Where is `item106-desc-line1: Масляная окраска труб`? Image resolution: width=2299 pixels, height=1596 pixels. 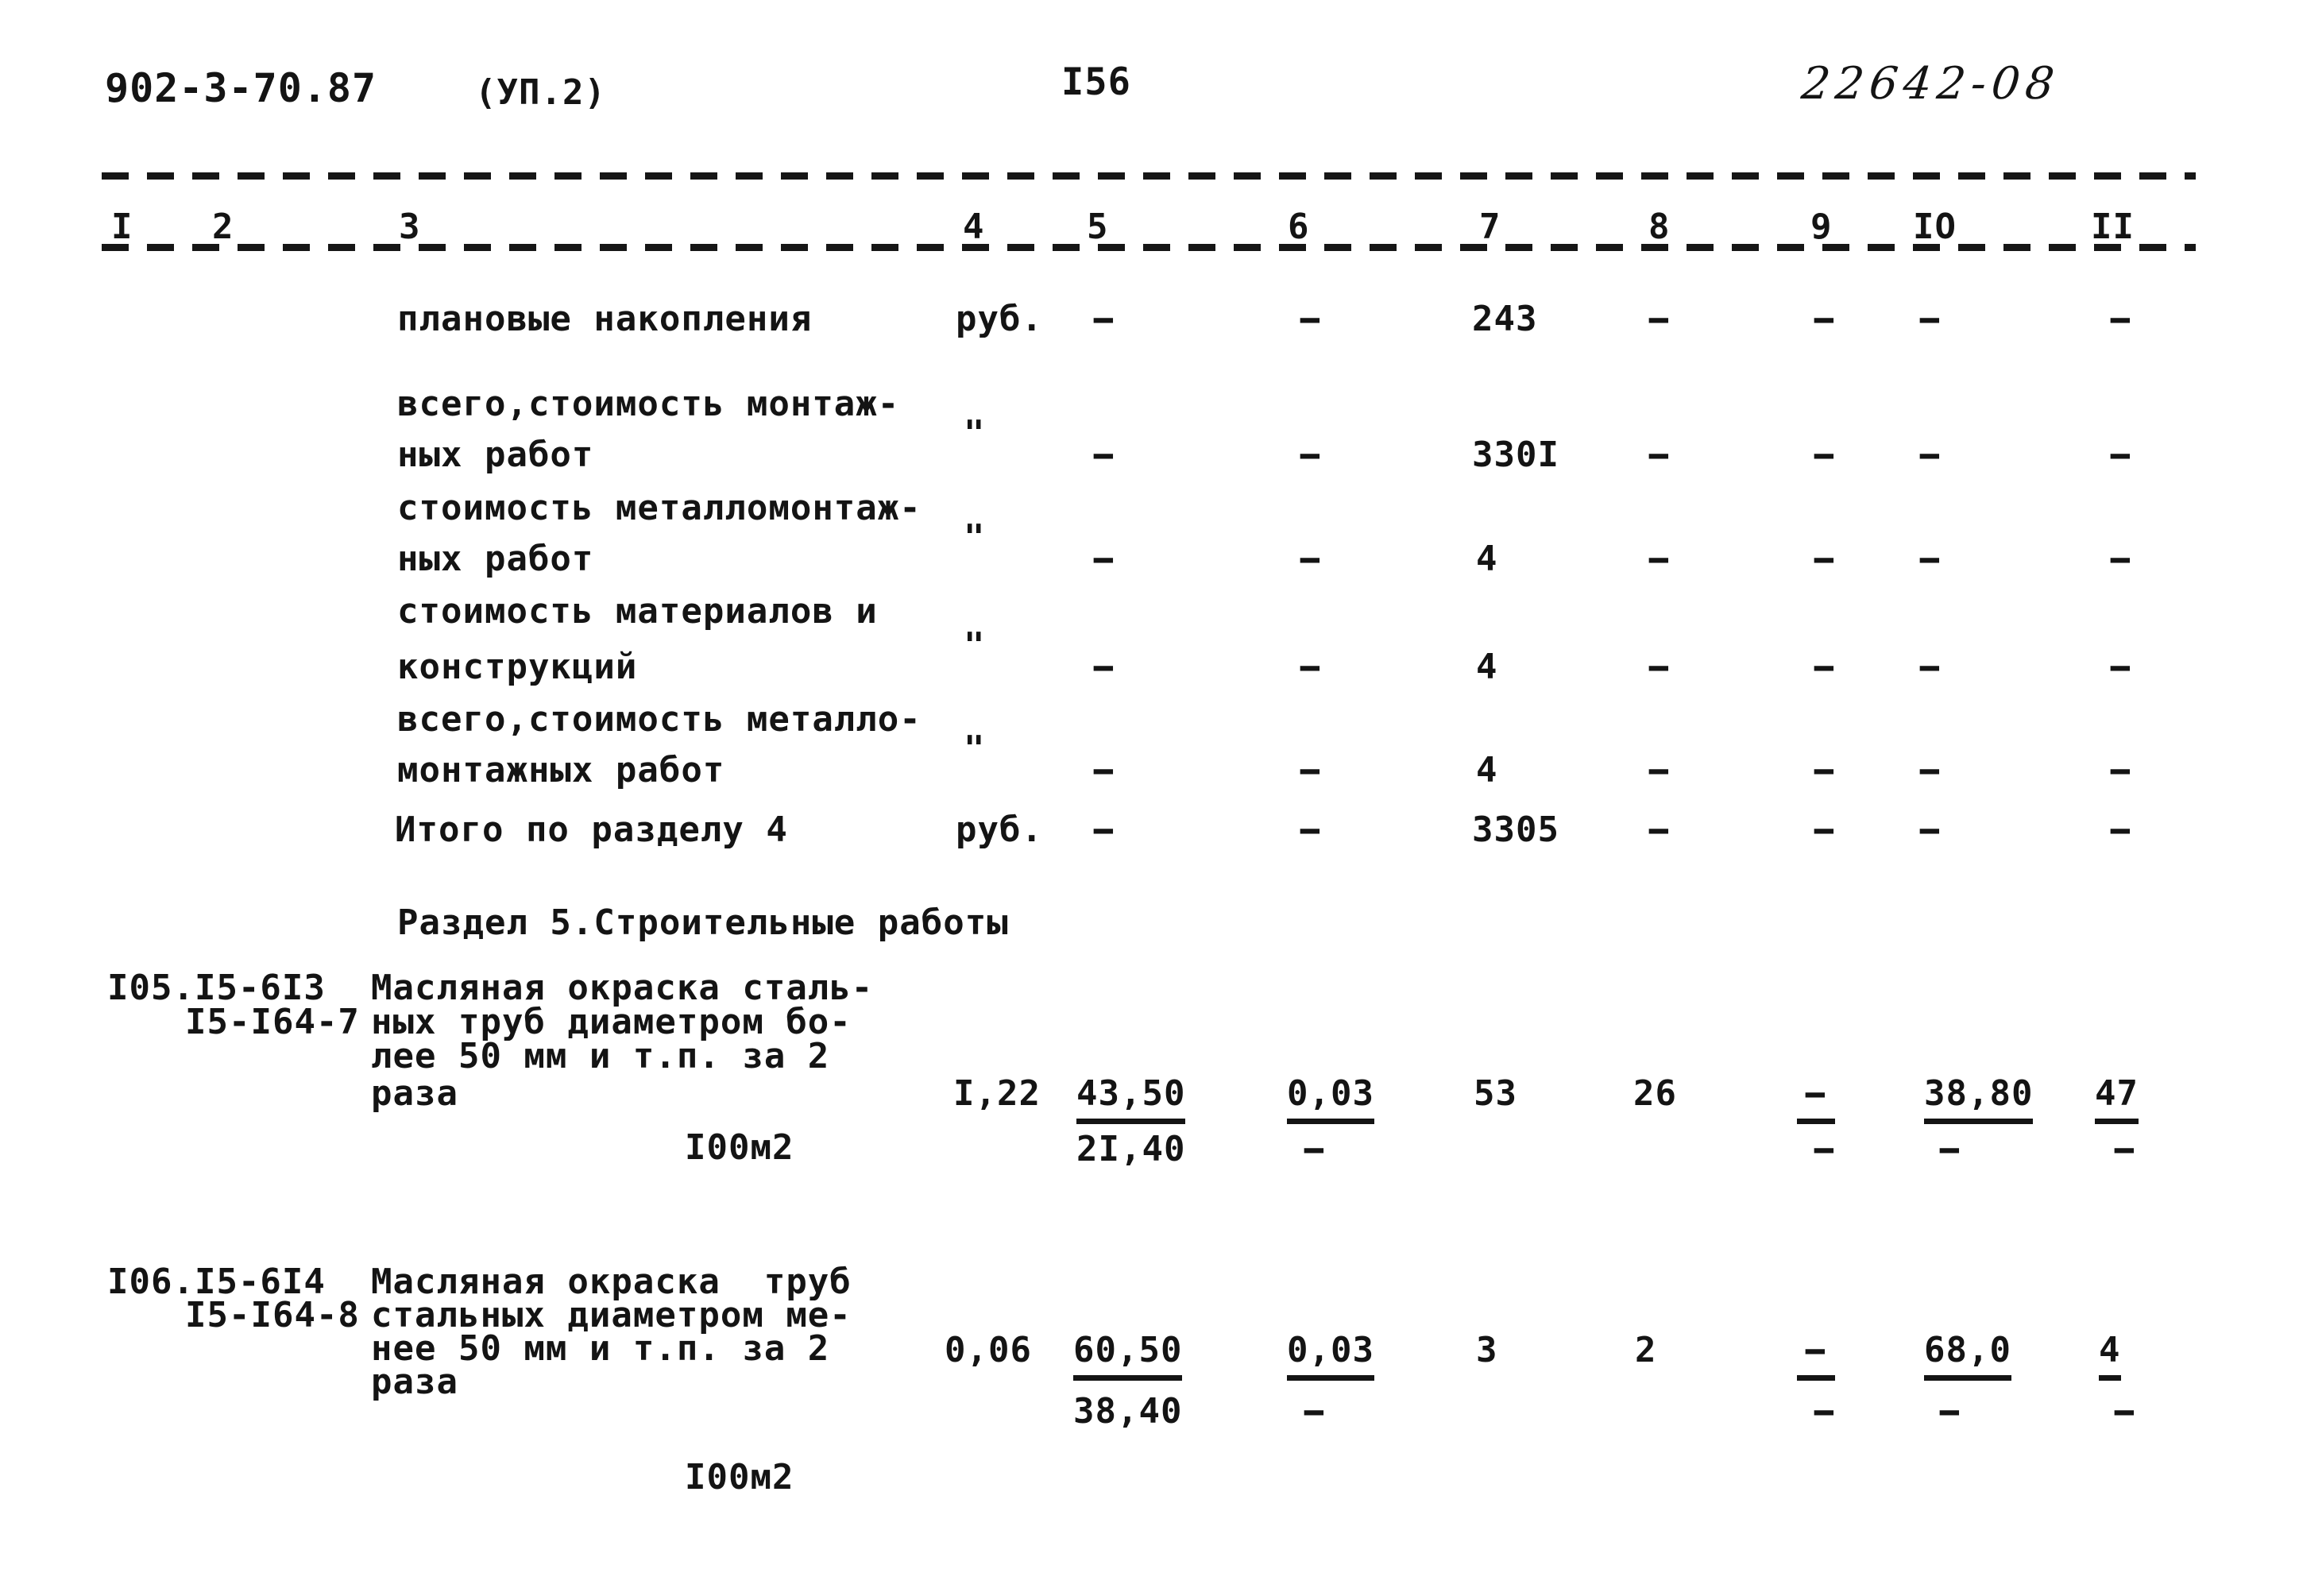 item106-desc-line1: Масляная окраска труб is located at coordinates (611, 1282).